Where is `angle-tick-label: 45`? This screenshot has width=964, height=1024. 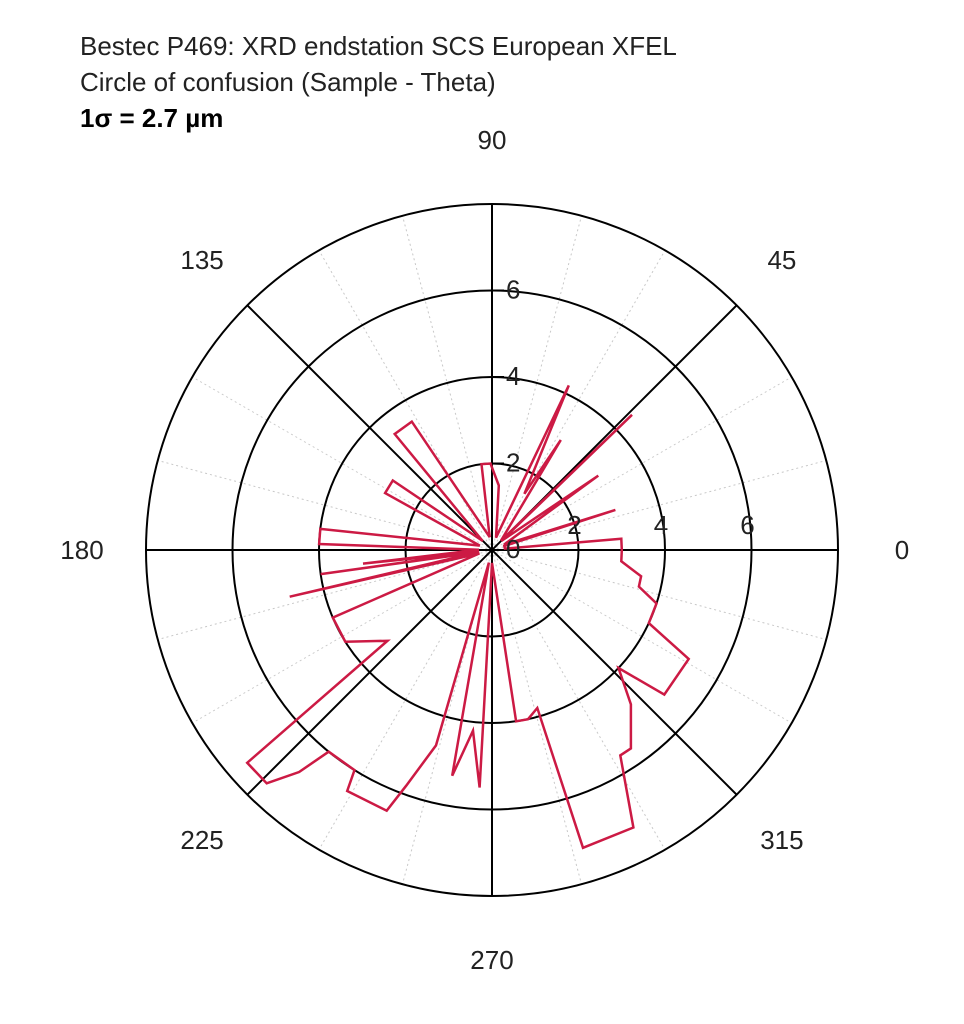 angle-tick-label: 45 is located at coordinates (781, 260).